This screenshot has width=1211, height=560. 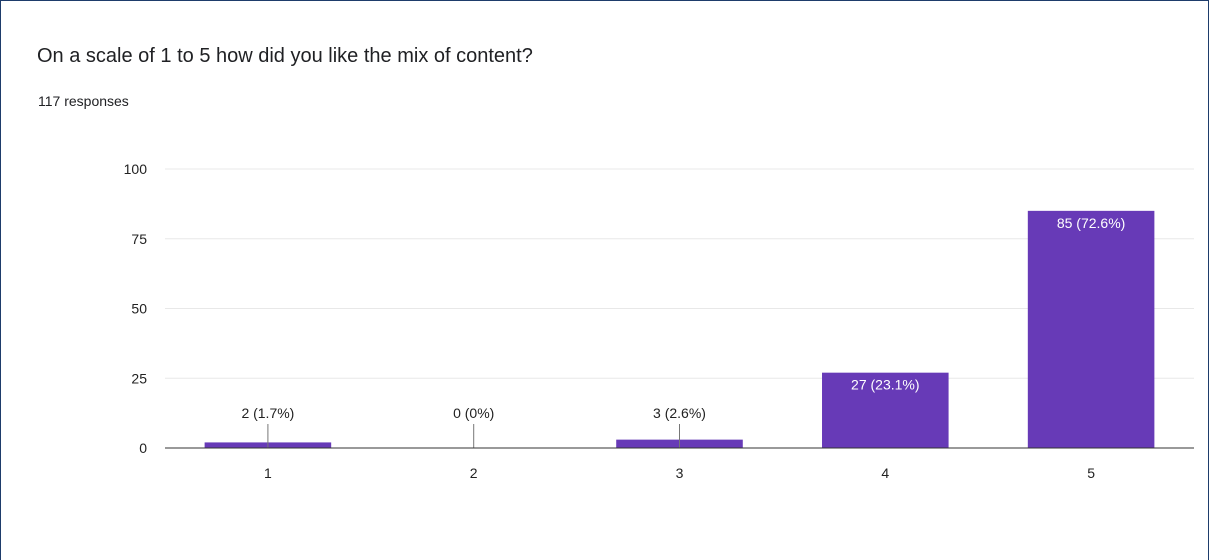 What do you see at coordinates (474, 473) in the screenshot?
I see `x-tick-label: 2` at bounding box center [474, 473].